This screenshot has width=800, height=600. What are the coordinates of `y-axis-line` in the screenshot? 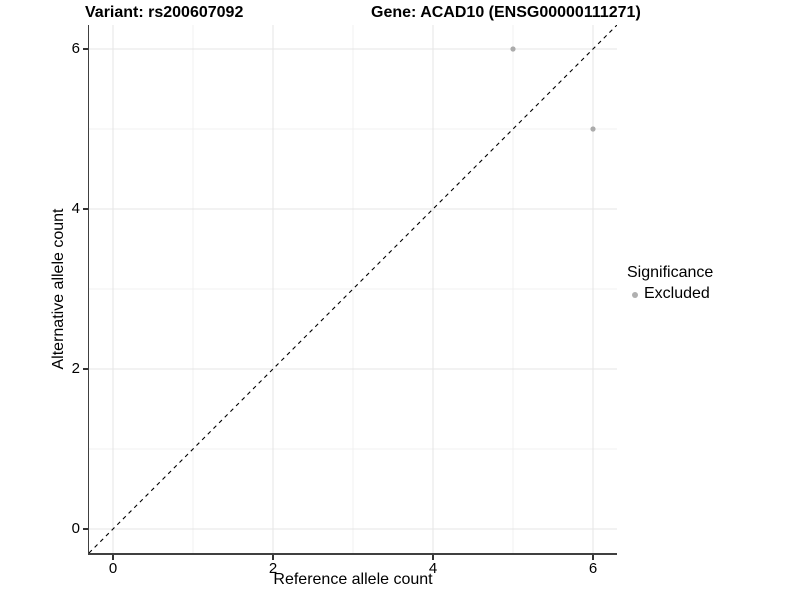 It's located at (88, 290).